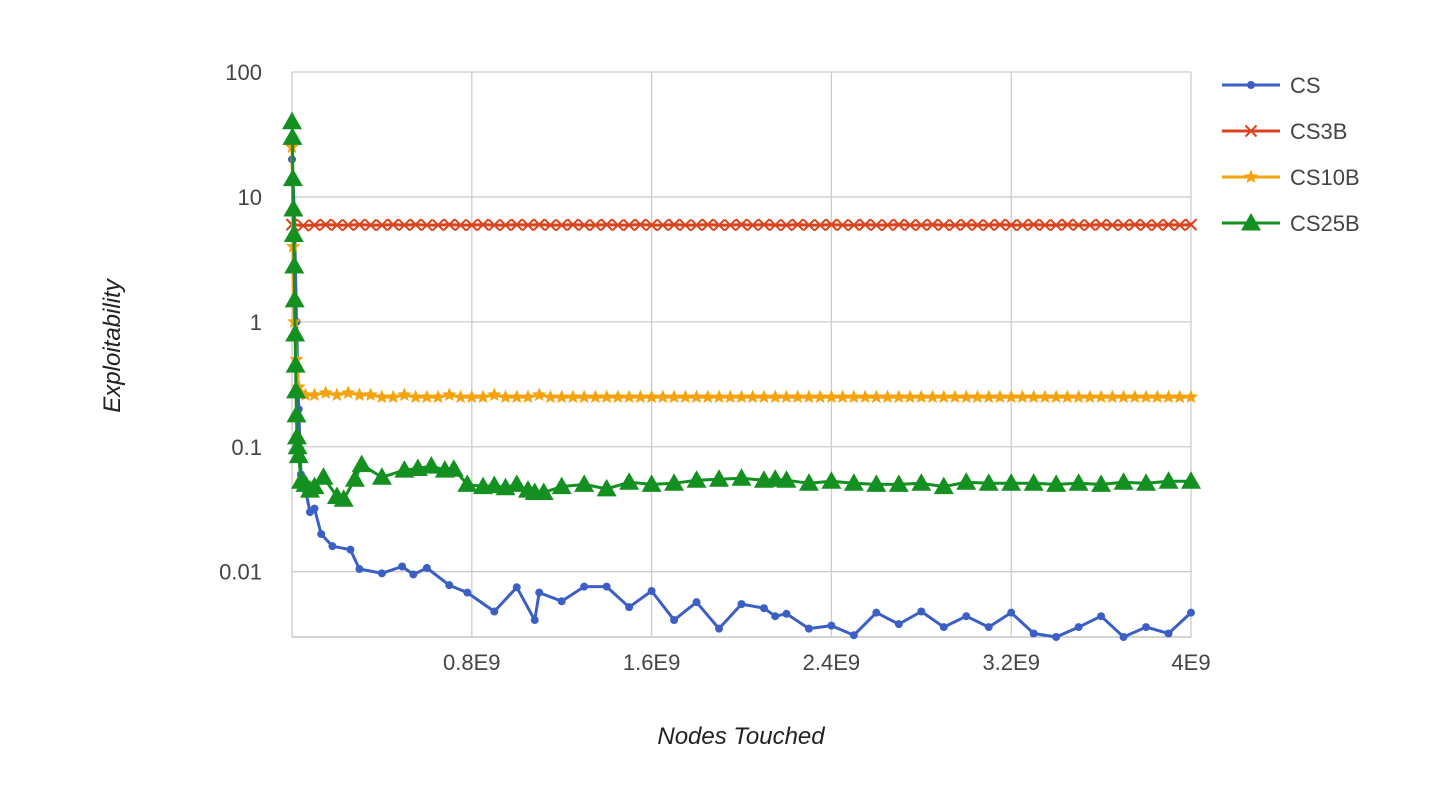 This screenshot has width=1446, height=803. Describe the element at coordinates (246, 447) in the screenshot. I see `y-tick-label: 0.1` at that location.